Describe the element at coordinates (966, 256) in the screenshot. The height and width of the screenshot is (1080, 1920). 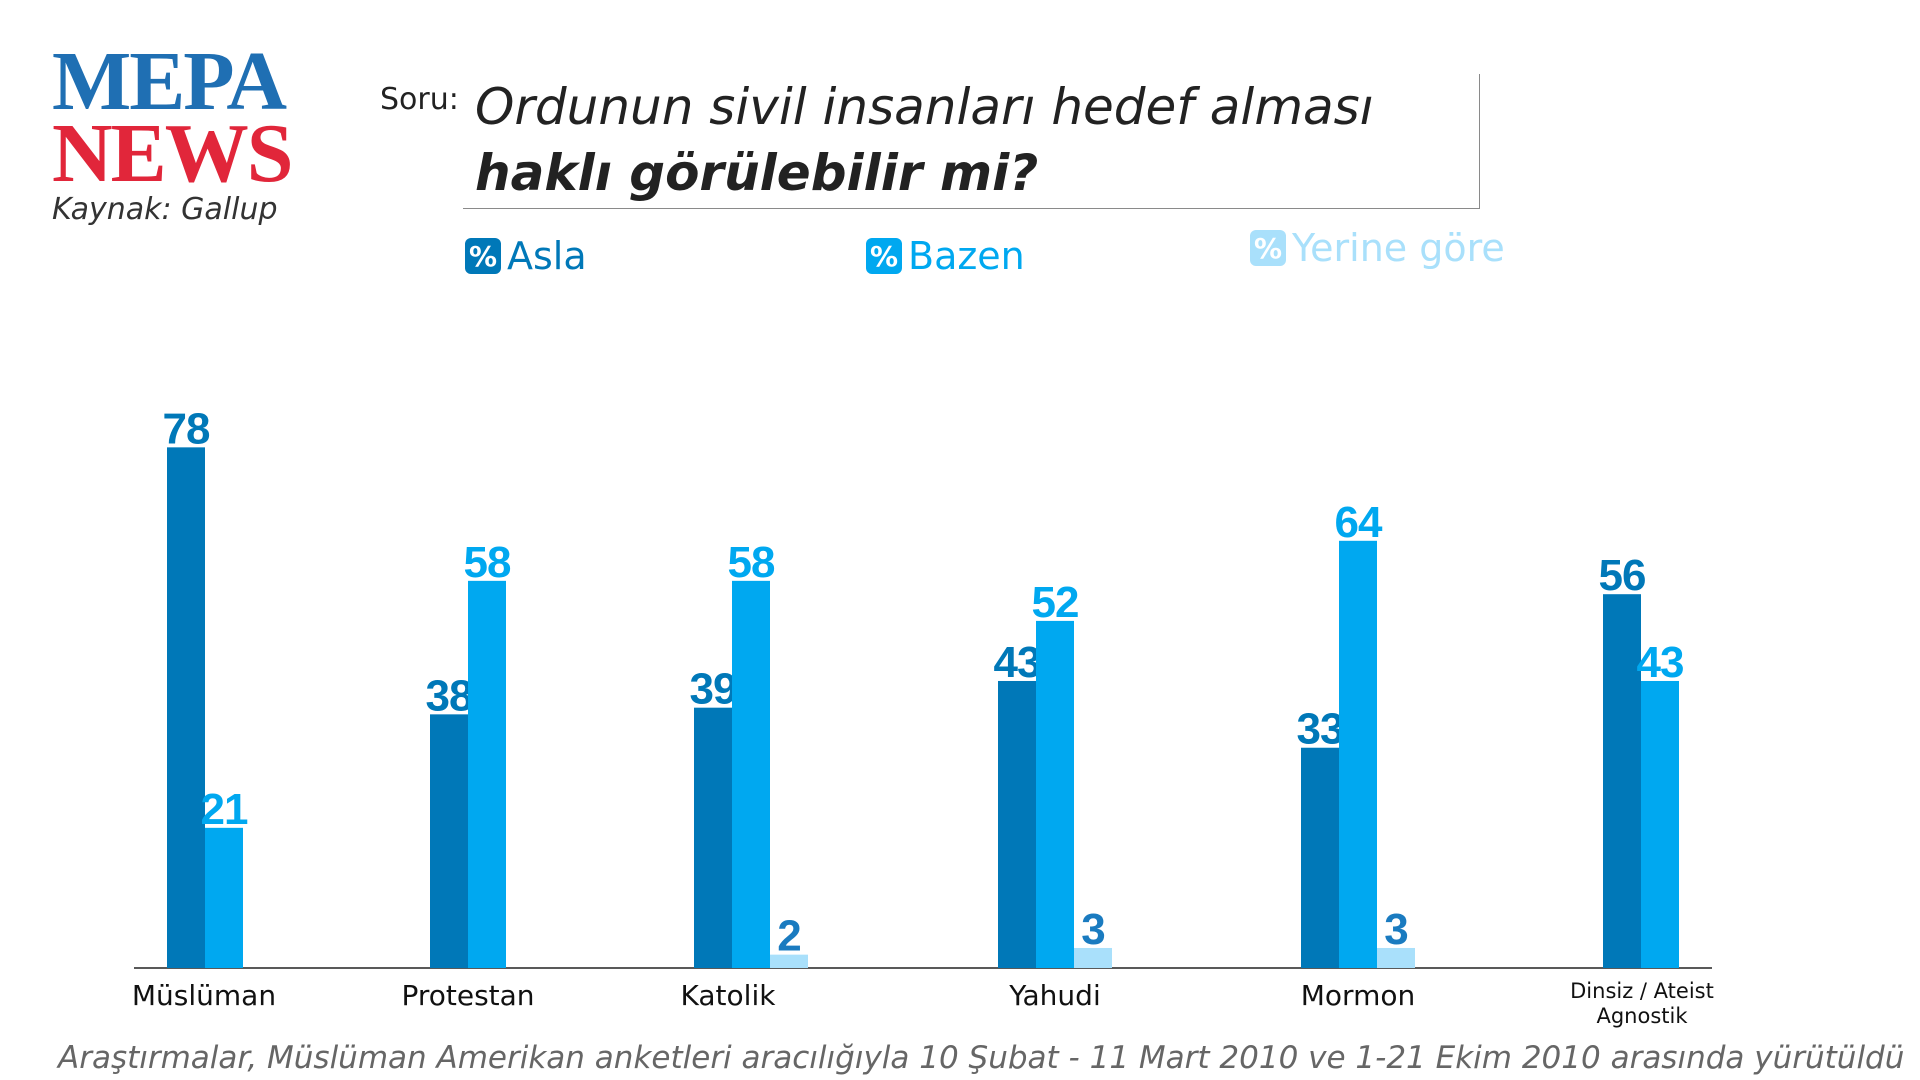
I see `legend-label-bazen: Bazen` at that location.